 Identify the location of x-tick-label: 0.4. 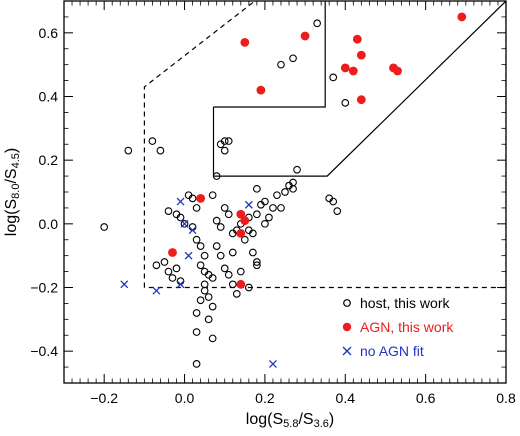
(346, 398).